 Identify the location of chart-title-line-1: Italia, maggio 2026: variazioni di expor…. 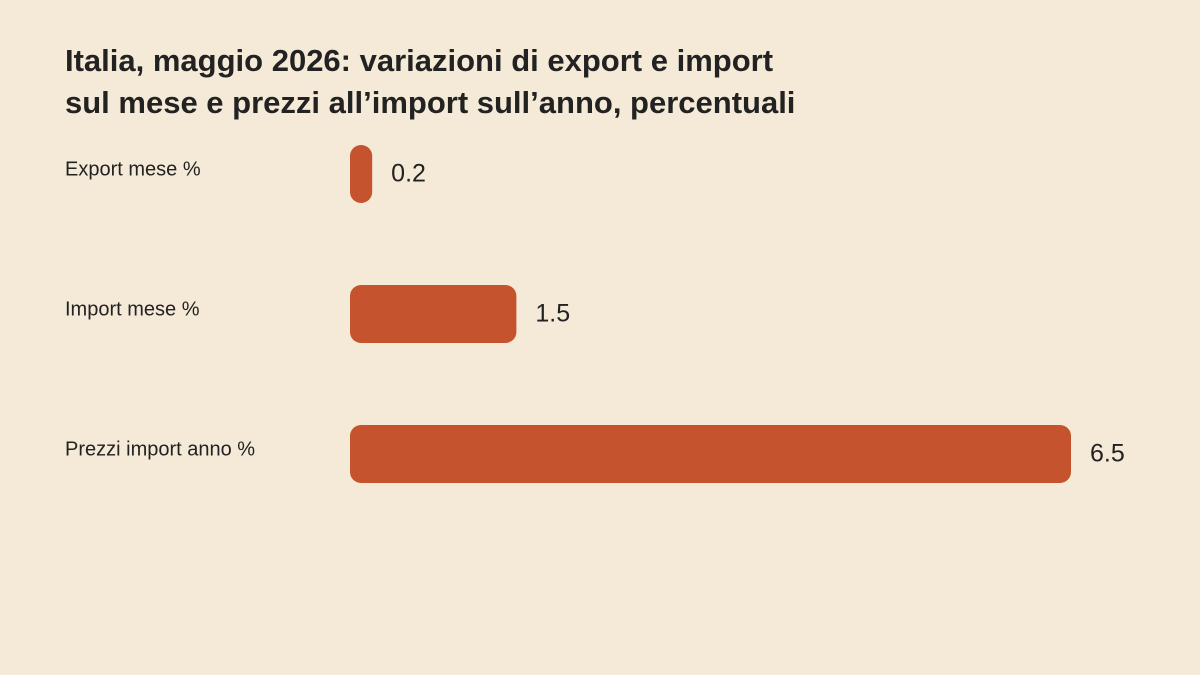
(419, 60).